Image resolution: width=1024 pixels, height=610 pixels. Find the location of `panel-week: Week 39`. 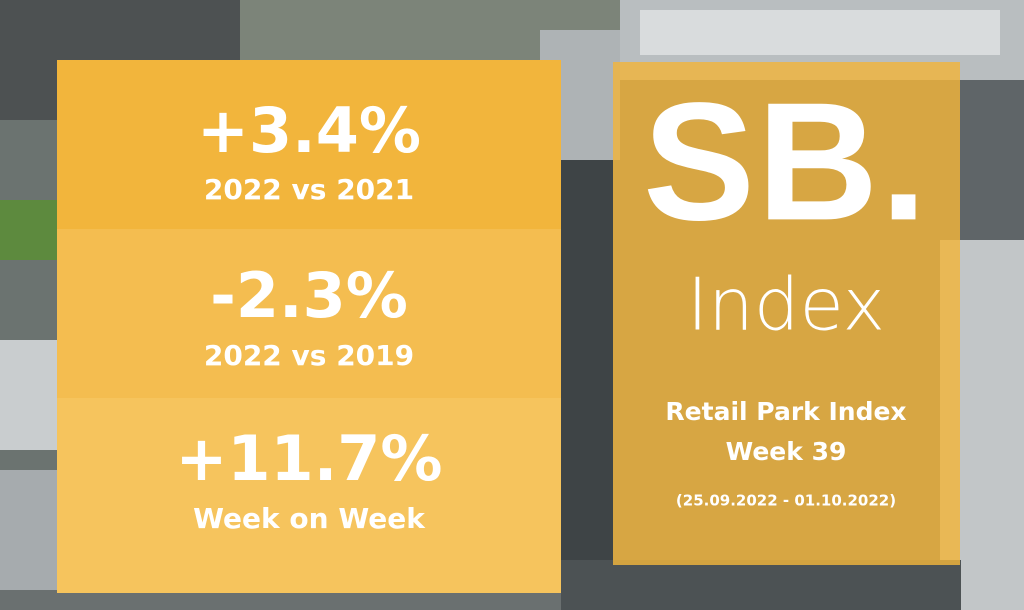

panel-week: Week 39 is located at coordinates (786, 451).